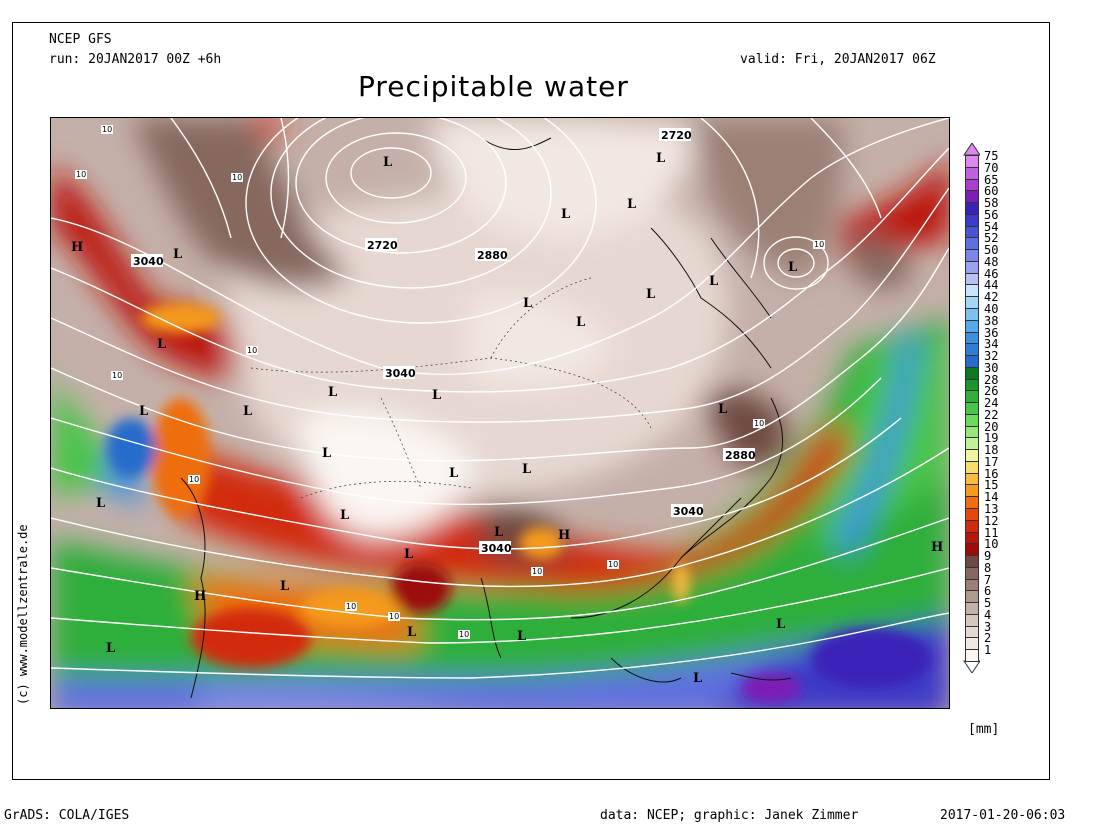 This screenshot has height=825, width=1100. Describe the element at coordinates (991, 356) in the screenshot. I see `colorbar-label: 32` at that location.